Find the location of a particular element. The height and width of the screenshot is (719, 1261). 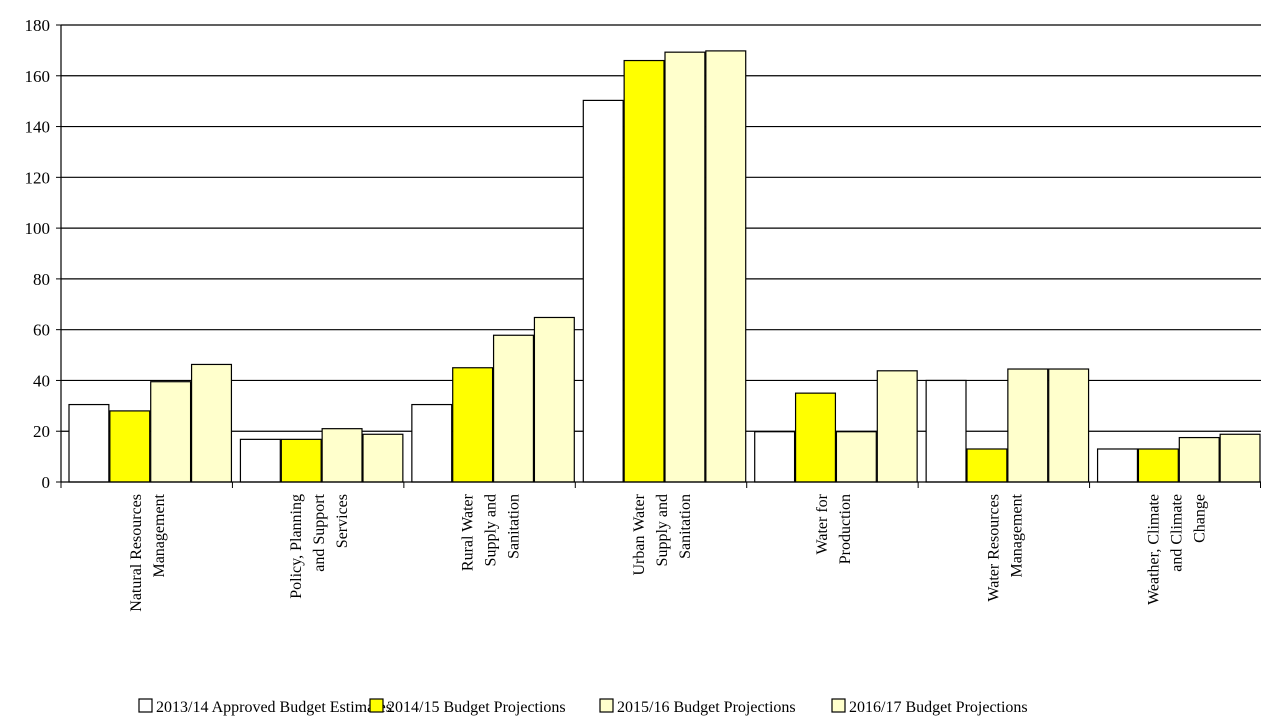

y-tick-label: 160 is located at coordinates (38, 76).